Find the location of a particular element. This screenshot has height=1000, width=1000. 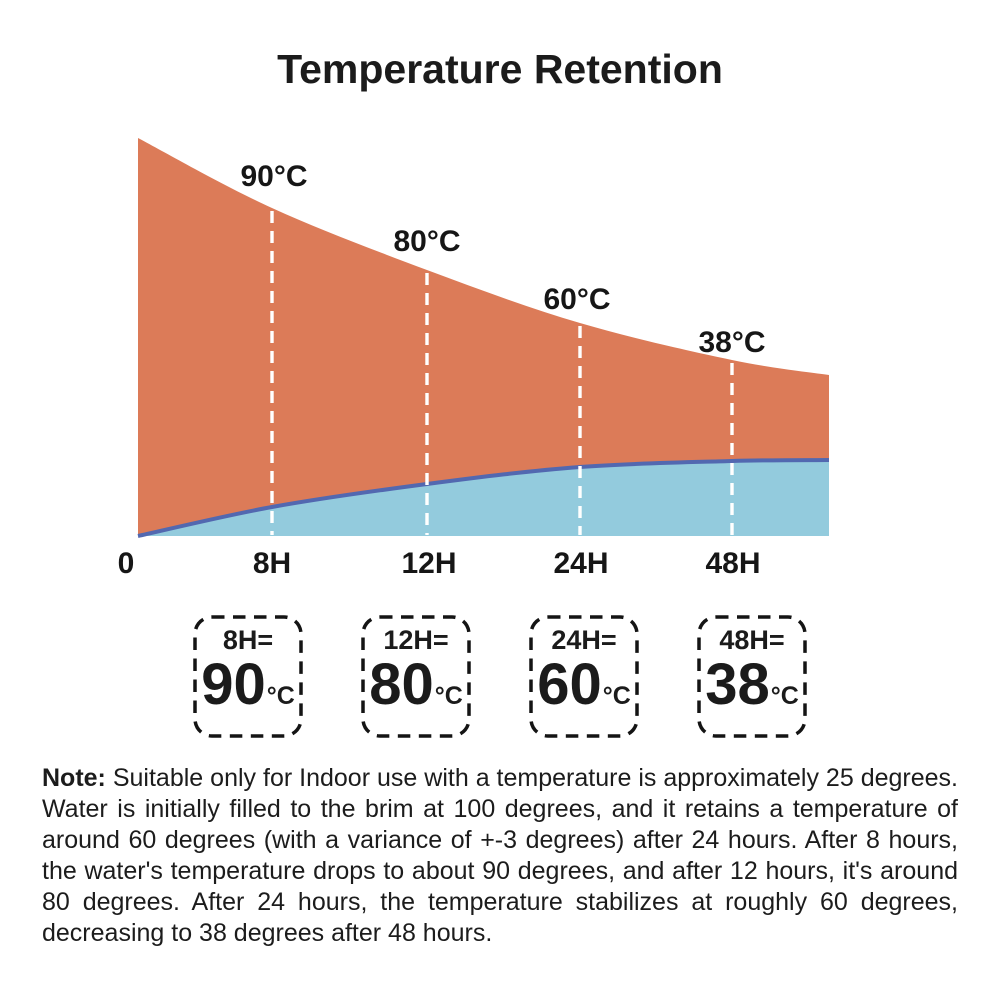

curve-temperature-labels: 90°C 80°C 60°C 38°C is located at coordinates (502, 259).